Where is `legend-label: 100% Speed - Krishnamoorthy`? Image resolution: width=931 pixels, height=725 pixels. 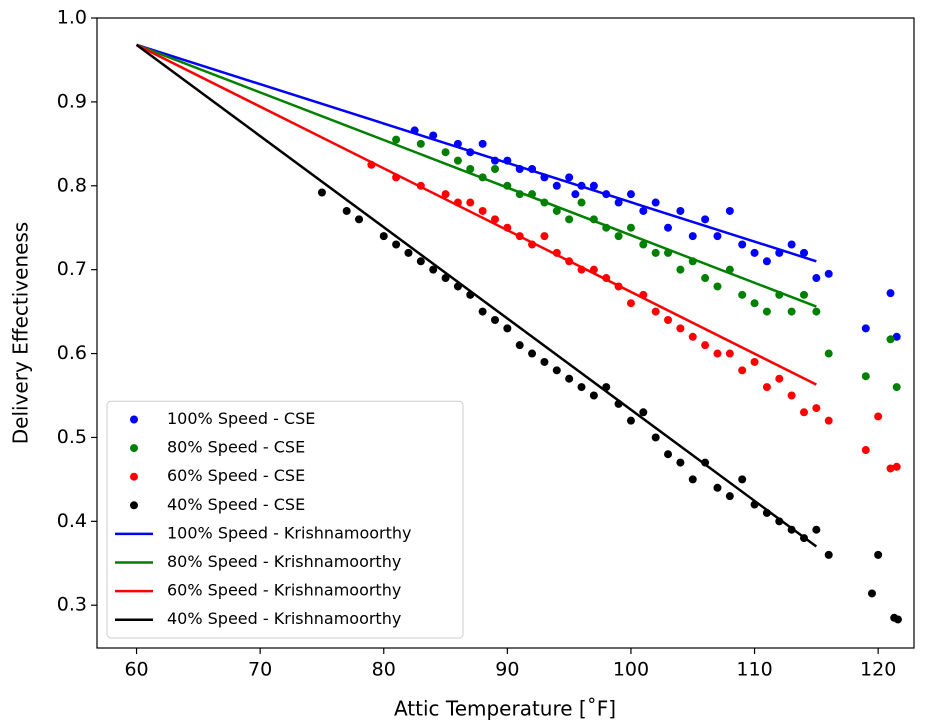 legend-label: 100% Speed - Krishnamoorthy is located at coordinates (289, 532).